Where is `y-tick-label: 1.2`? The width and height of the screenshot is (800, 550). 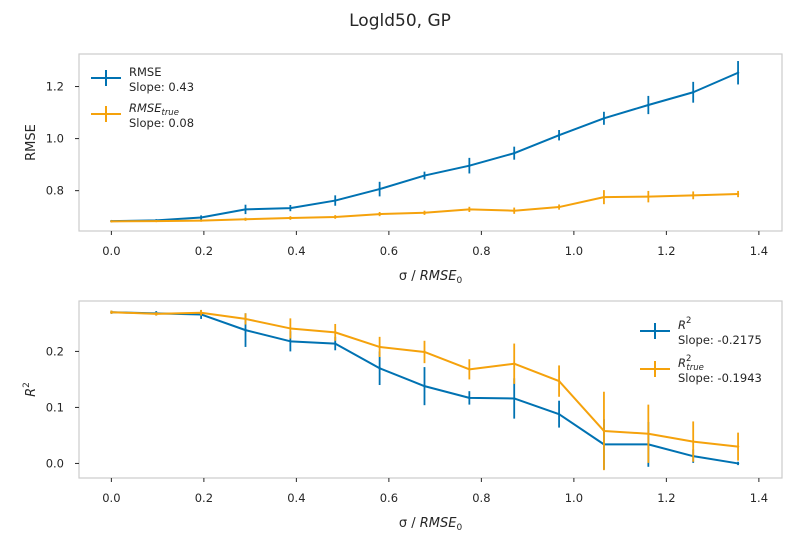 y-tick-label: 1.2 is located at coordinates (55, 87).